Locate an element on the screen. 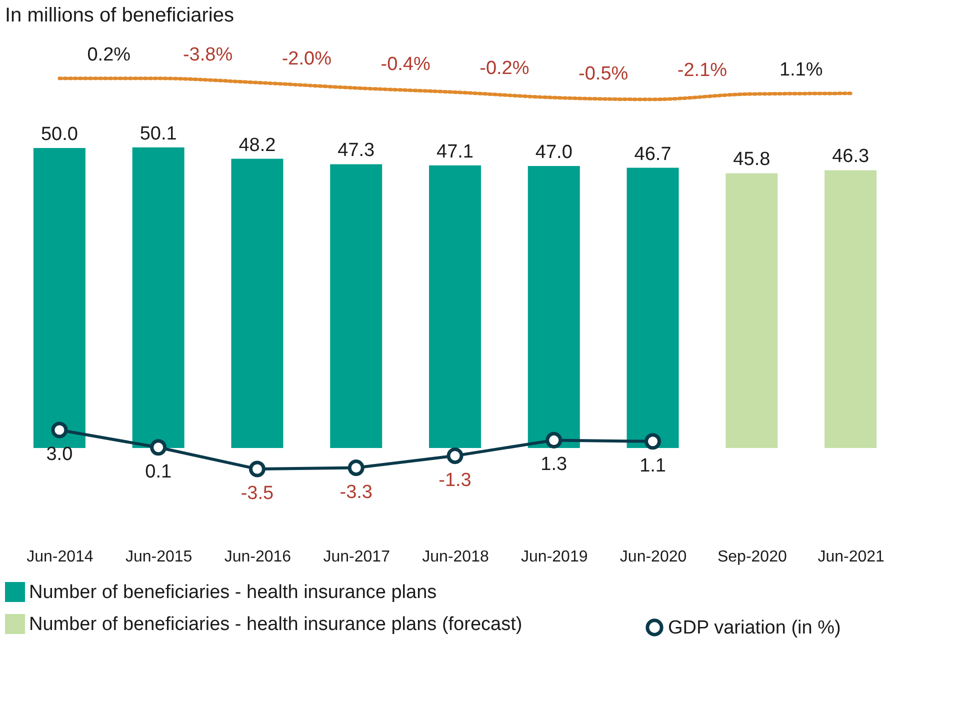 This screenshot has width=970, height=704. text: -0.4% is located at coordinates (405, 64).